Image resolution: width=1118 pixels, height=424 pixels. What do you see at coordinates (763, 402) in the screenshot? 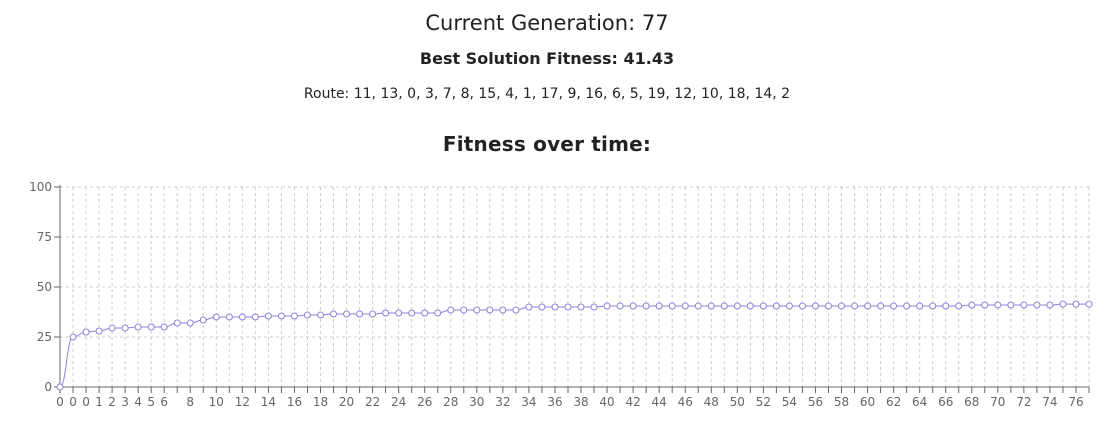
I see `x-tick-label: 52` at bounding box center [763, 402].